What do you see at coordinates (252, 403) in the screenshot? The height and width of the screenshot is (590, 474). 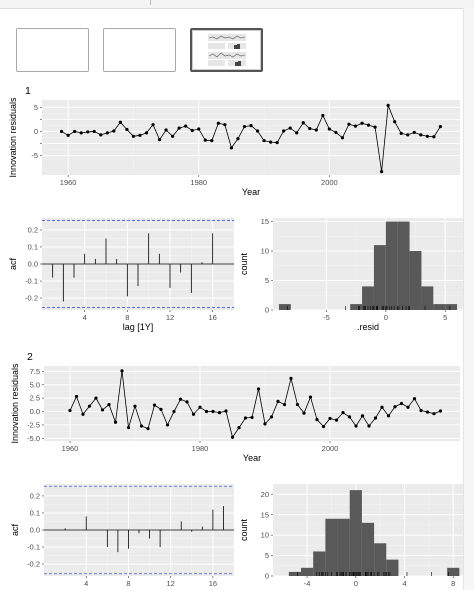 I see `plot-panel-bg` at bounding box center [252, 403].